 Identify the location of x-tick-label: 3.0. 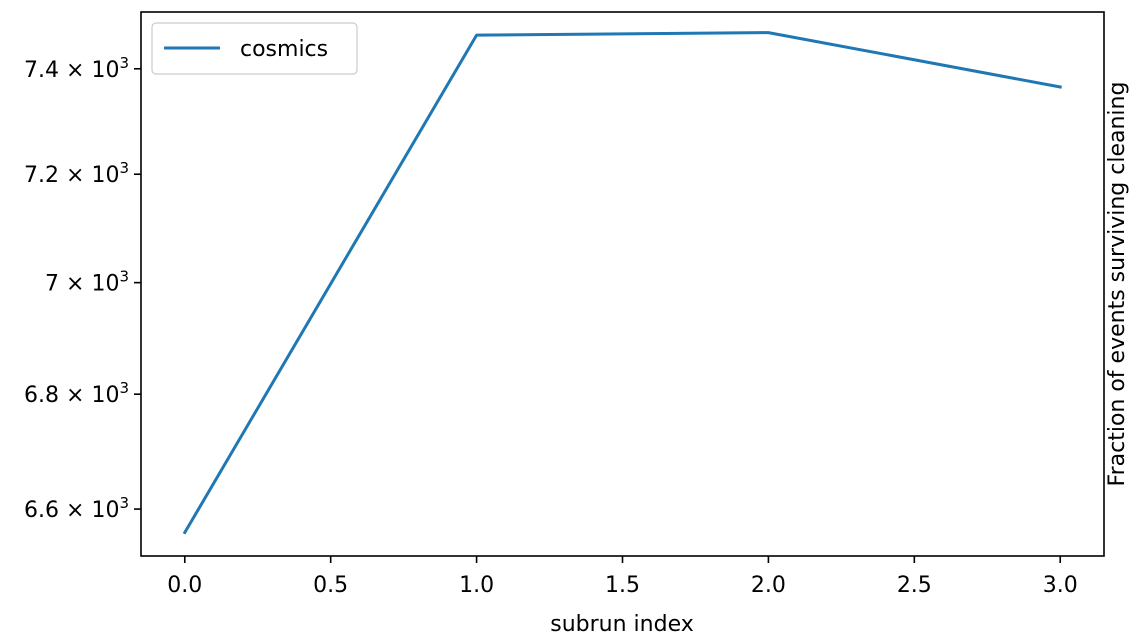
(1060, 585).